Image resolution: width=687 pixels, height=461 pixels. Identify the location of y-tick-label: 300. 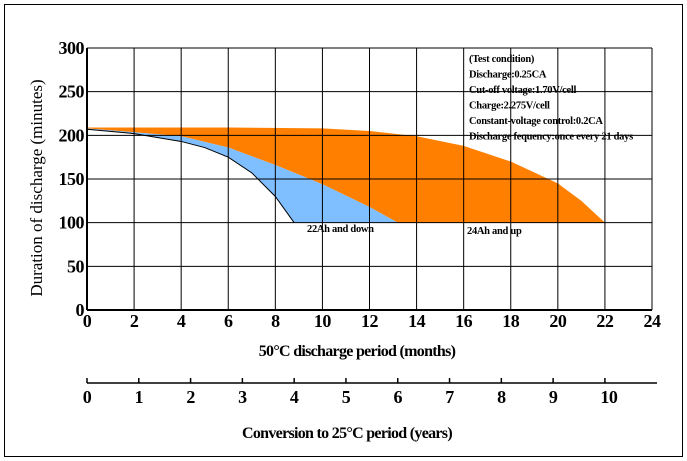
(72, 48).